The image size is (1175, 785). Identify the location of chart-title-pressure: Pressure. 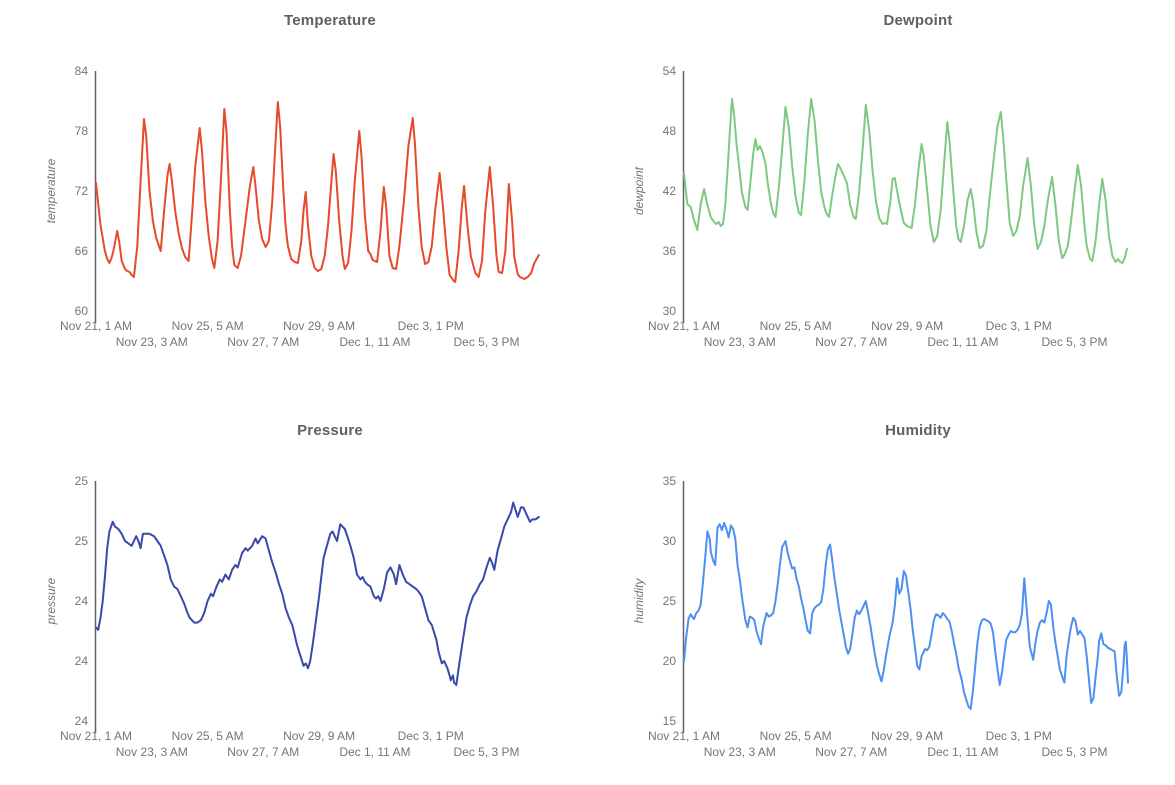
(330, 430).